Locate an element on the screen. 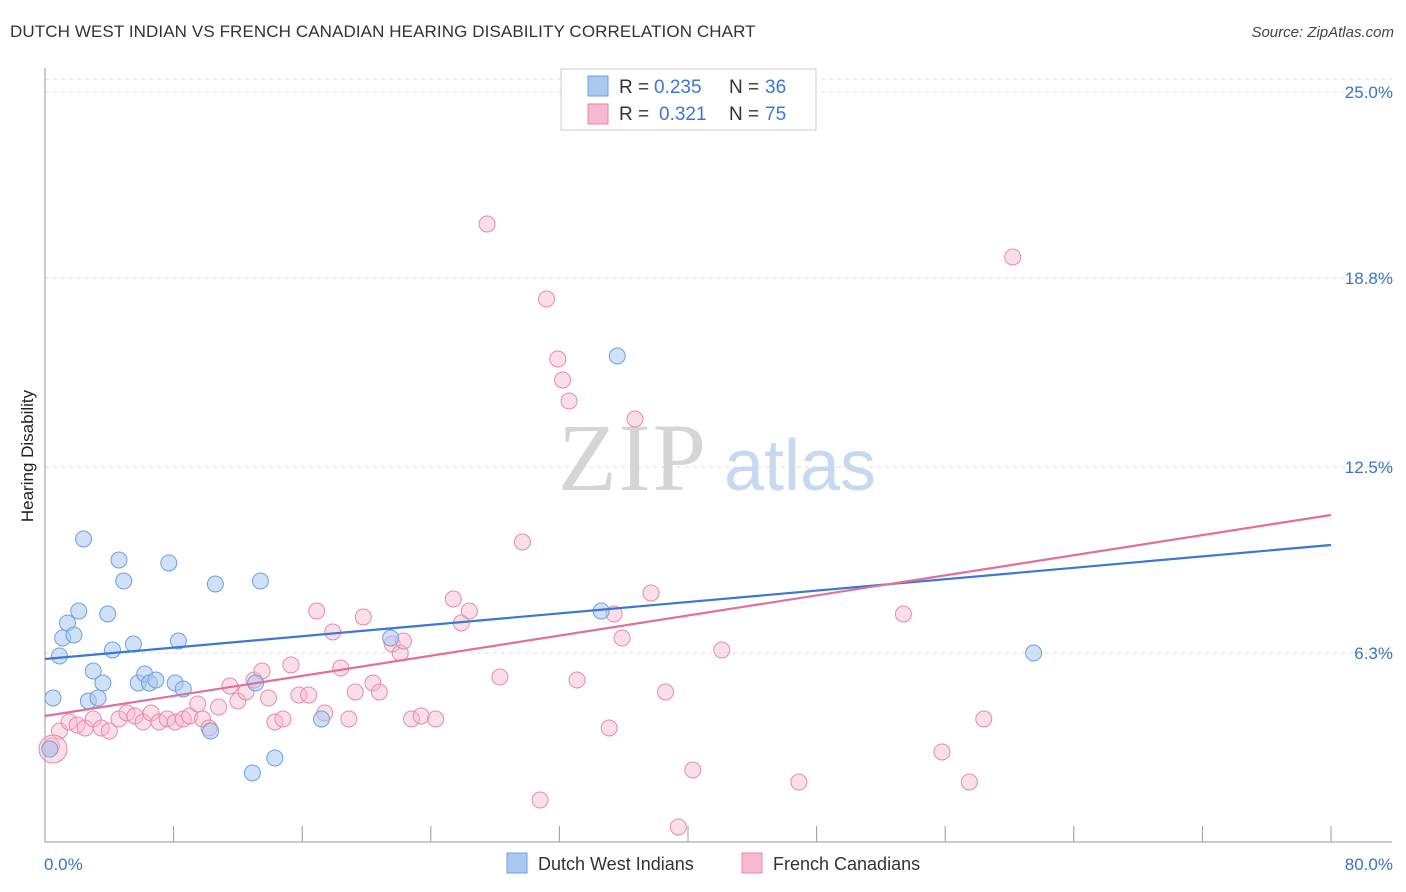  y-tick-label-2: 18.8% is located at coordinates (1369, 278).